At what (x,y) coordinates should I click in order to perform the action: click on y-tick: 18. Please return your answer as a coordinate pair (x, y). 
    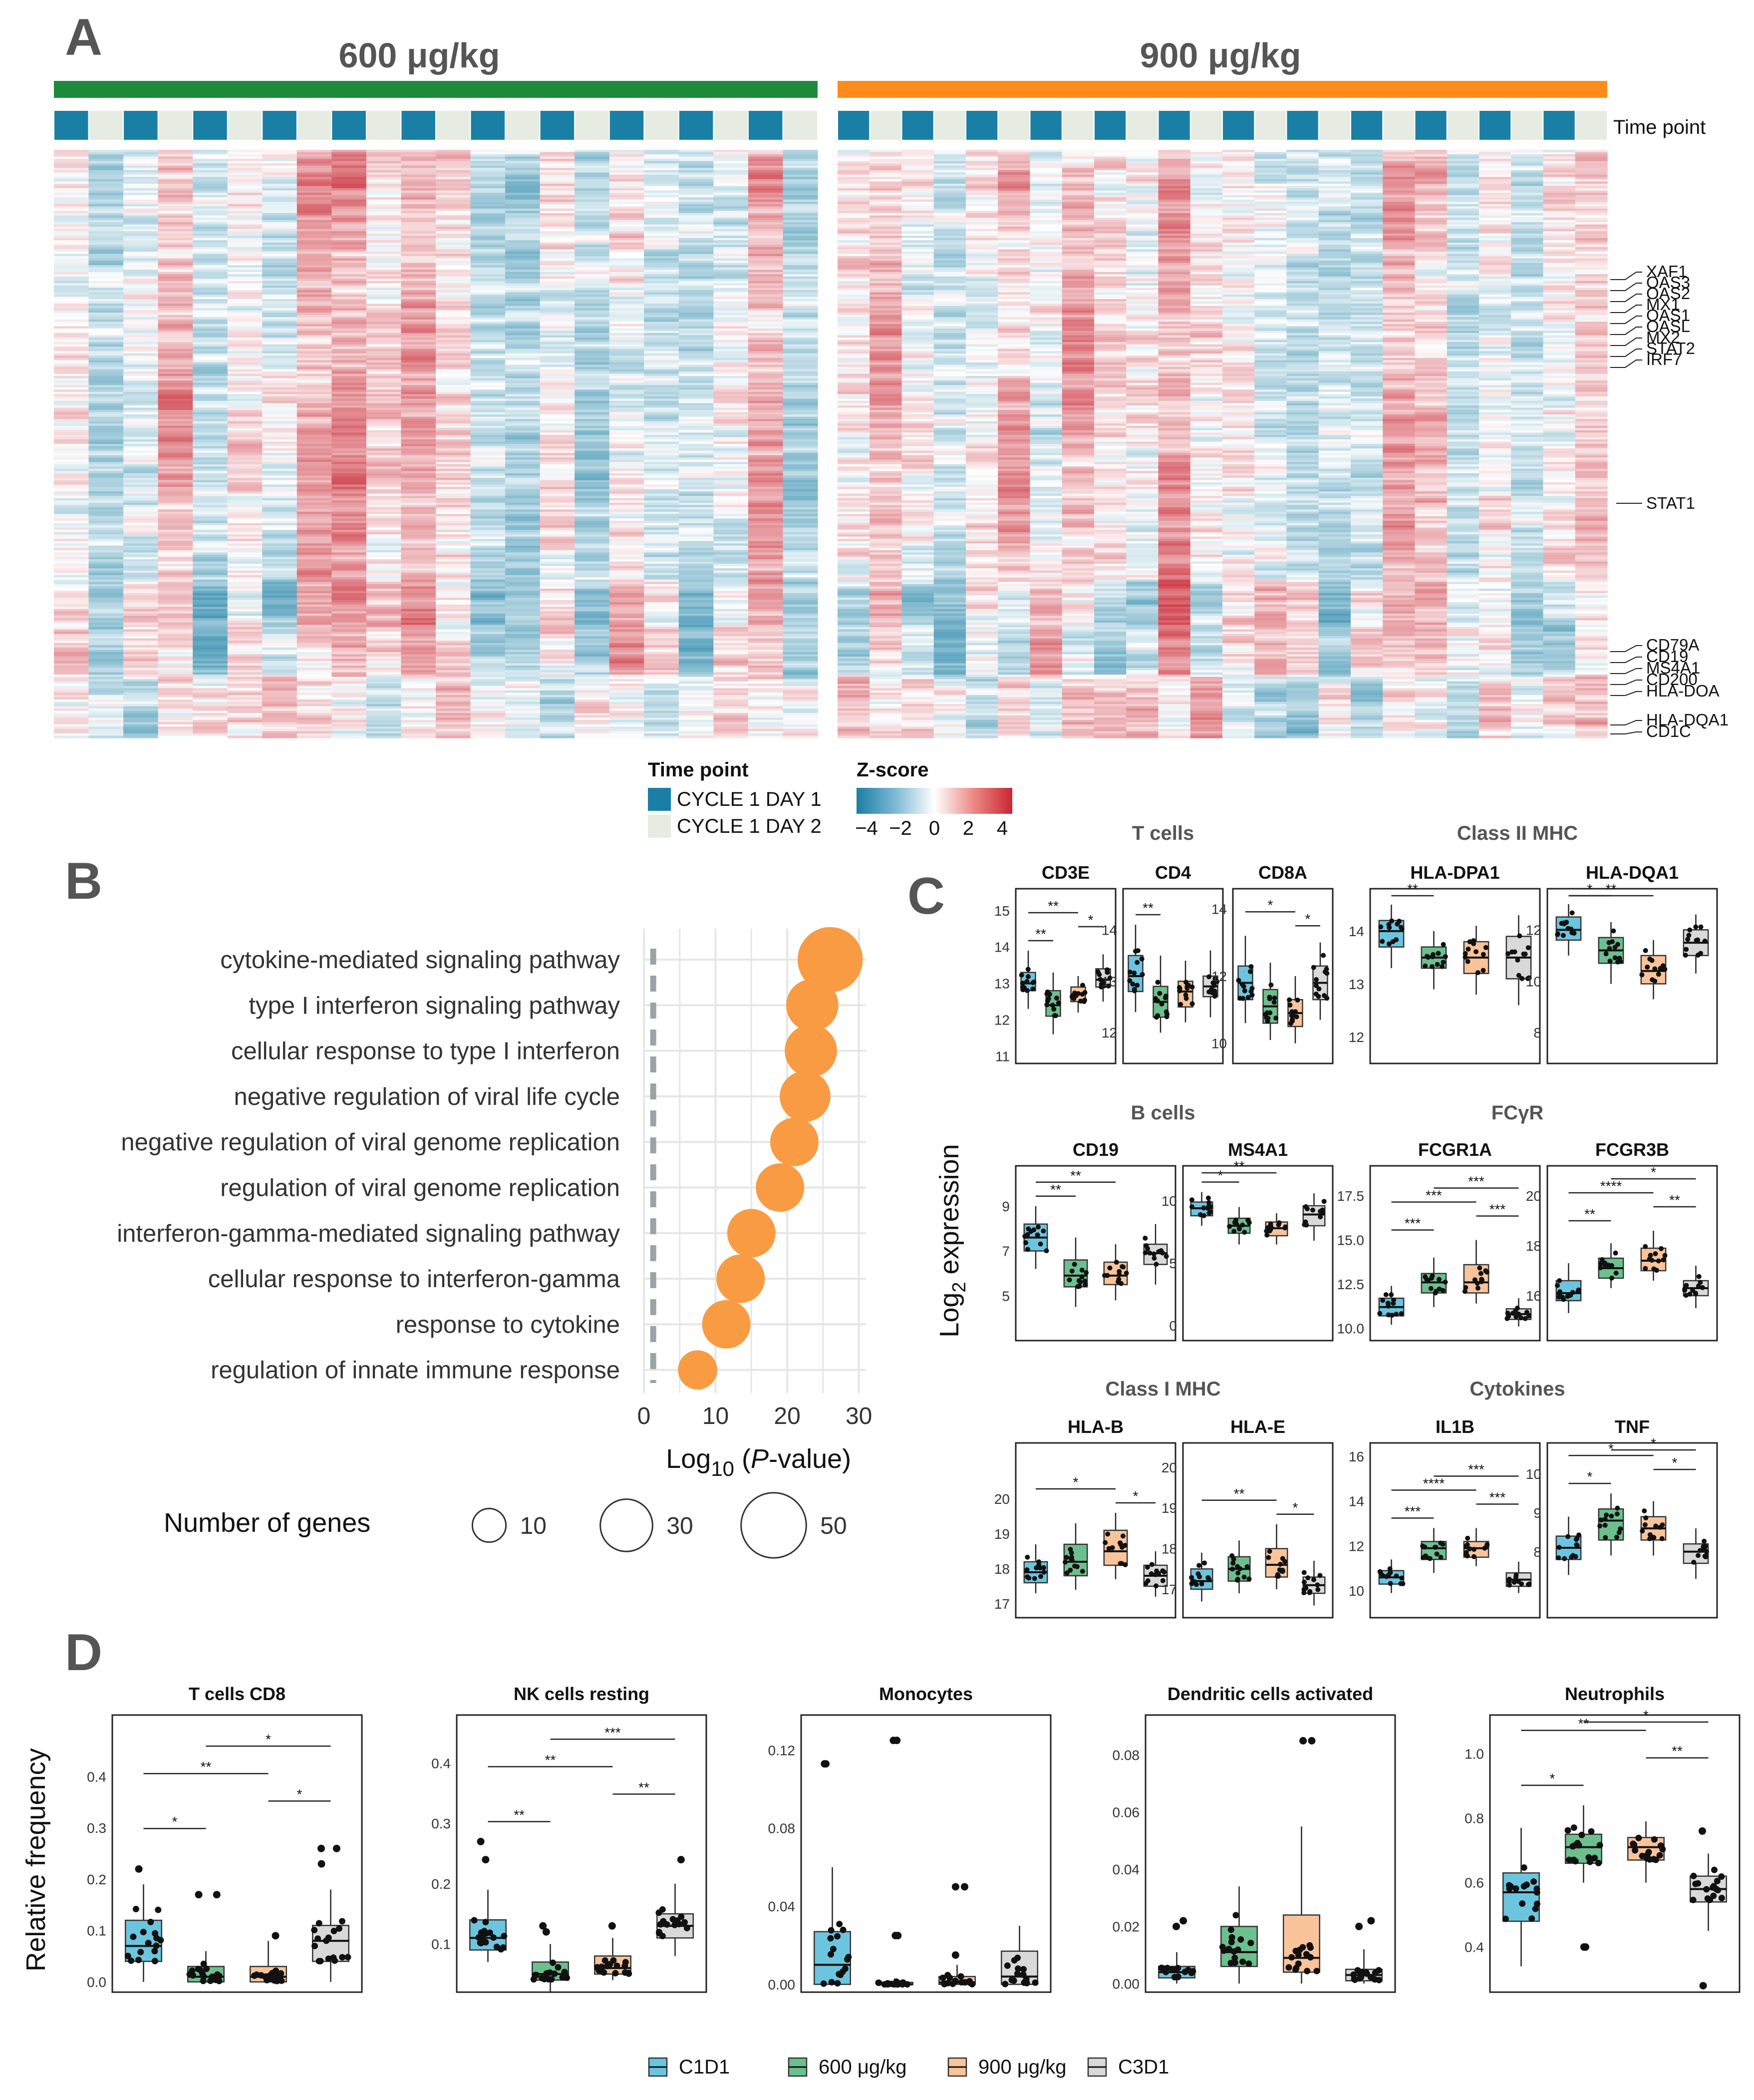
    Looking at the image, I should click on (1002, 1569).